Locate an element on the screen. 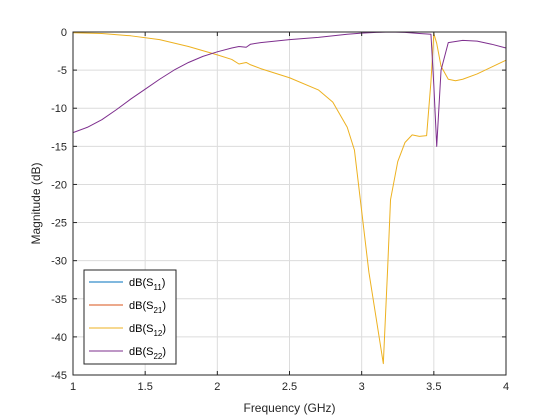 Image resolution: width=560 pixels, height=420 pixels. legend-entry-11: dB(S11) is located at coordinates (147, 284).